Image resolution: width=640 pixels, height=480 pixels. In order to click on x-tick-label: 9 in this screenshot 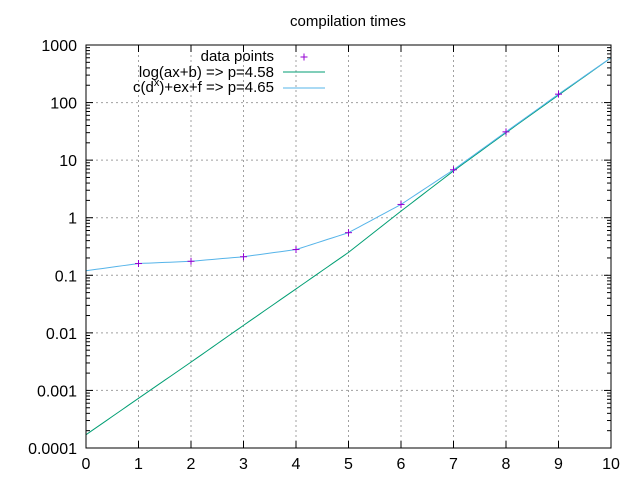, I will do `click(558, 464)`.